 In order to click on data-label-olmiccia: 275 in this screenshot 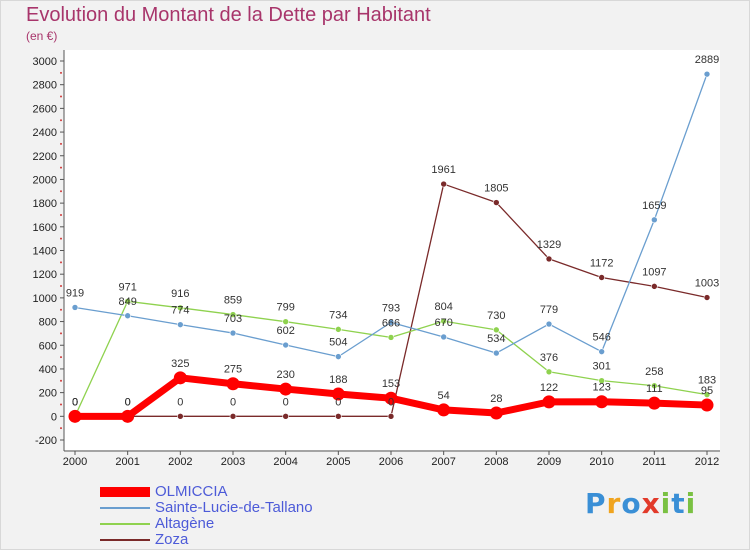, I will do `click(233, 370)`.